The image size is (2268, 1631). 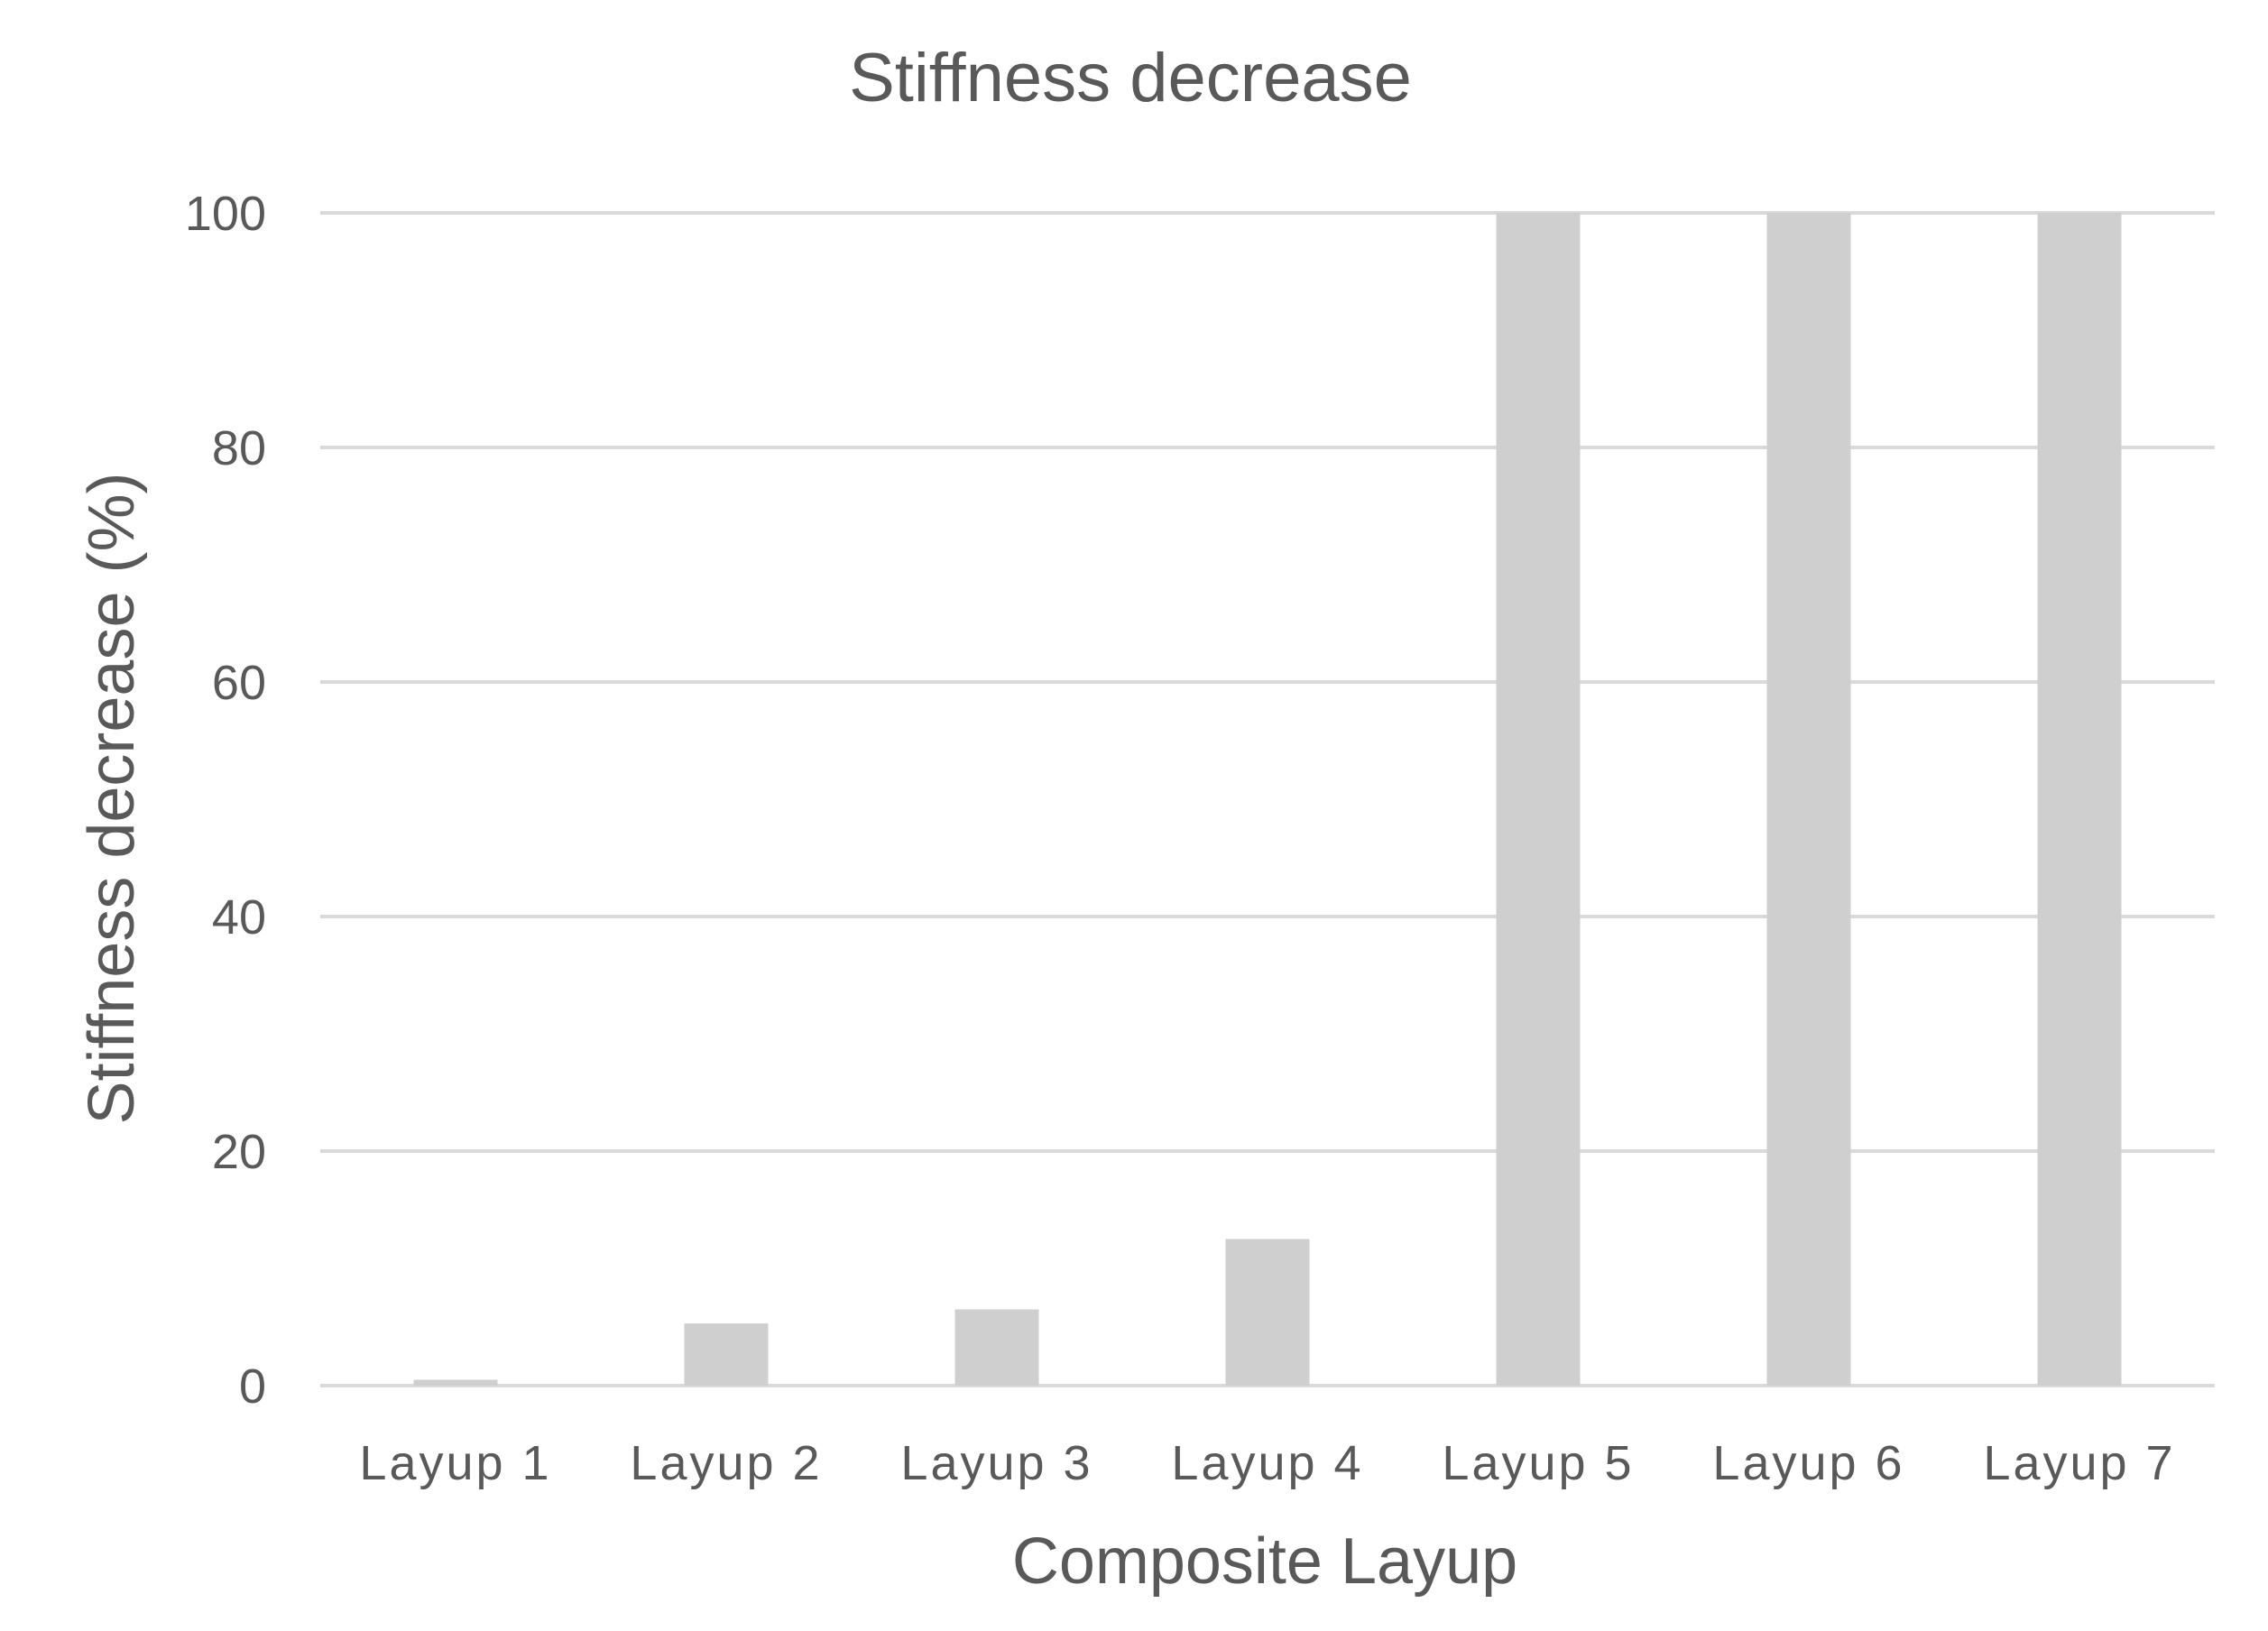 I want to click on x-tick-label: Layup 2, so click(x=726, y=1463).